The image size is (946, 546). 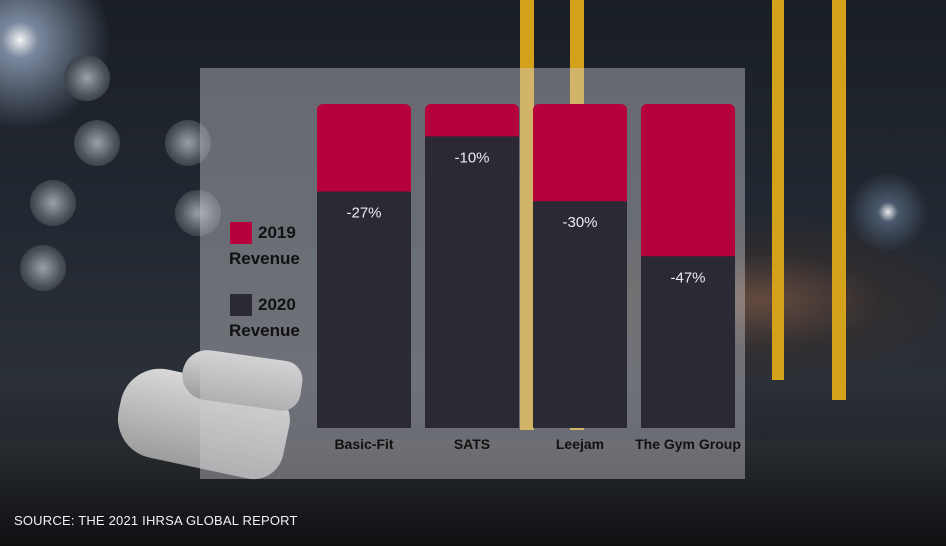 I want to click on category-label-0: Basic-Fit, so click(x=363, y=444).